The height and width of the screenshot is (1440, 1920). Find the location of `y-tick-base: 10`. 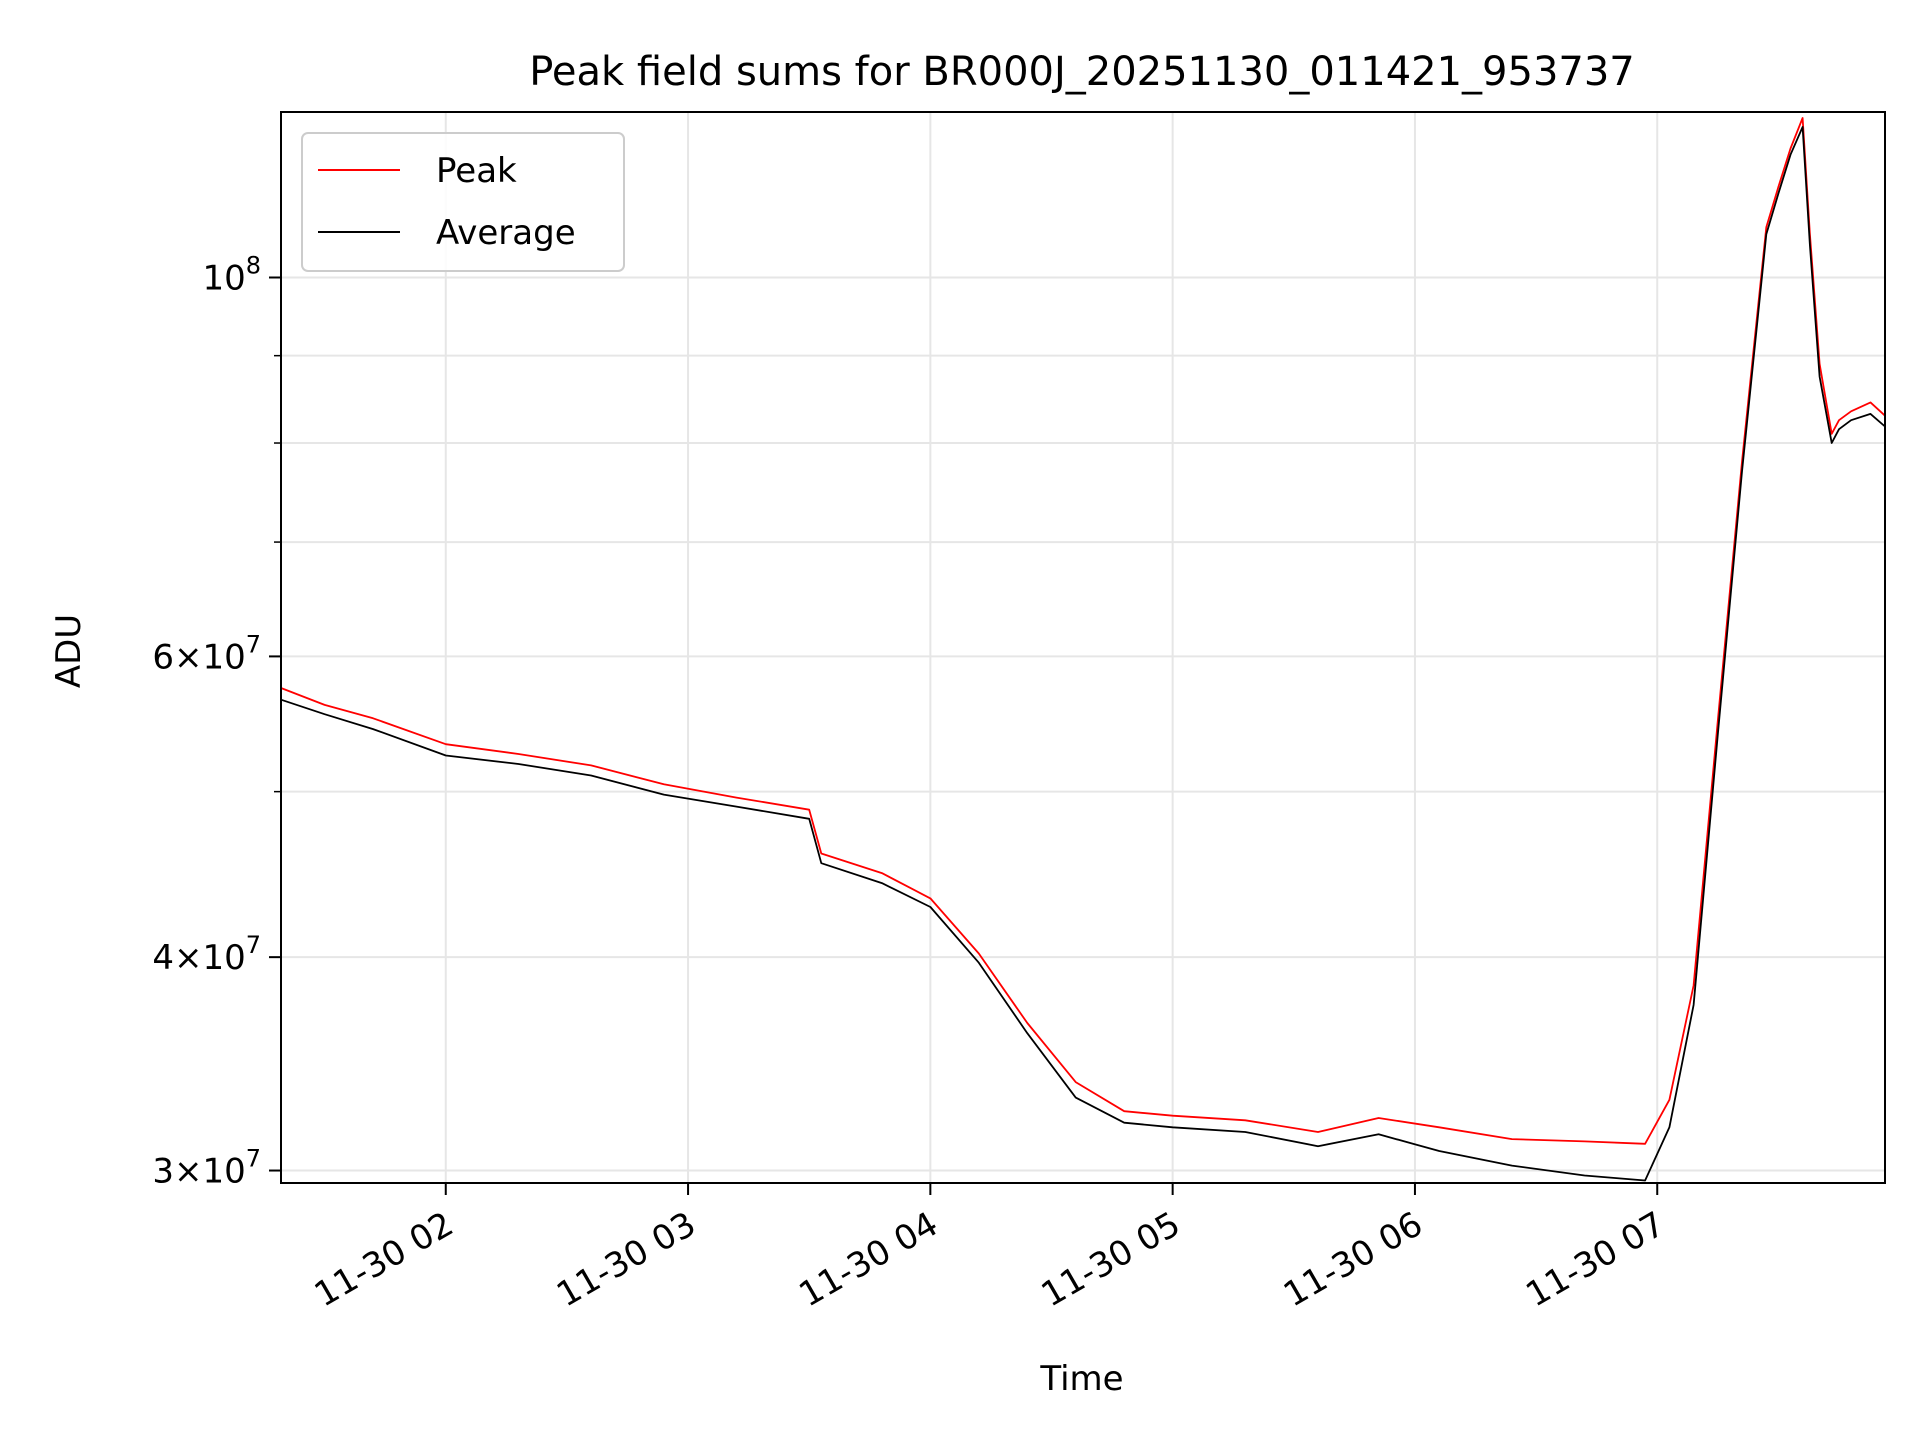

y-tick-base: 10 is located at coordinates (223, 279).